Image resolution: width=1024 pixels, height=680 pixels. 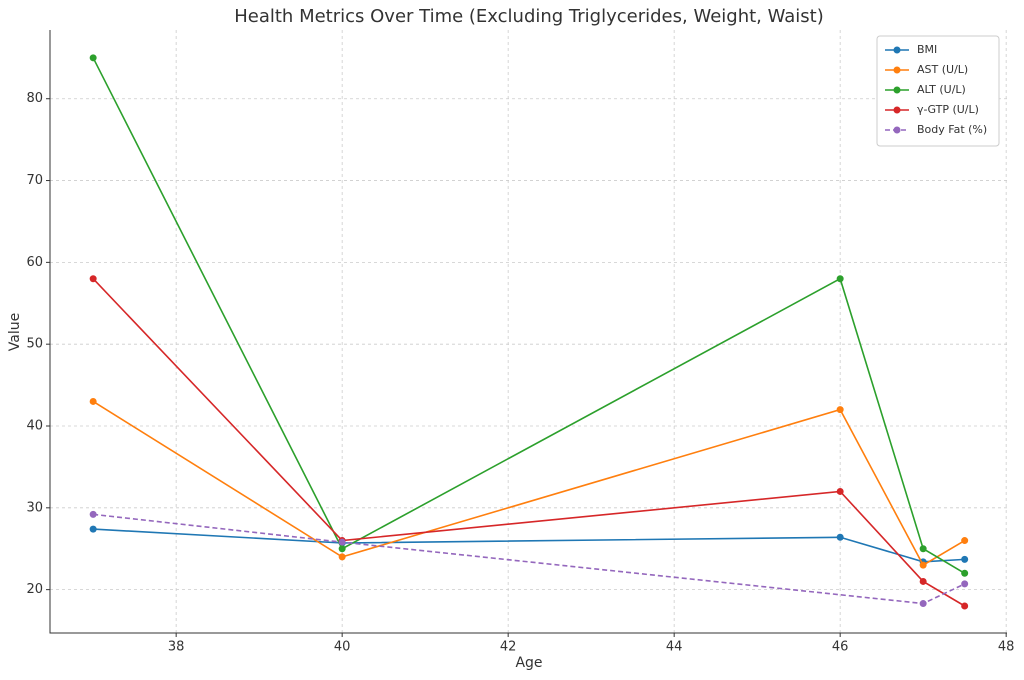 I want to click on legend-label: Body Fat (%), so click(x=952, y=129).